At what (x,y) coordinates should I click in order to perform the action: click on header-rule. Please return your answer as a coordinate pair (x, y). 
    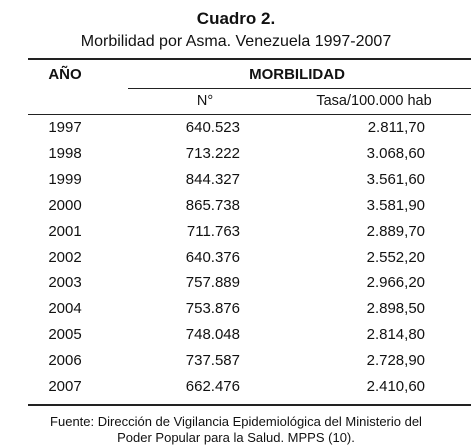
    Looking at the image, I should click on (249, 114).